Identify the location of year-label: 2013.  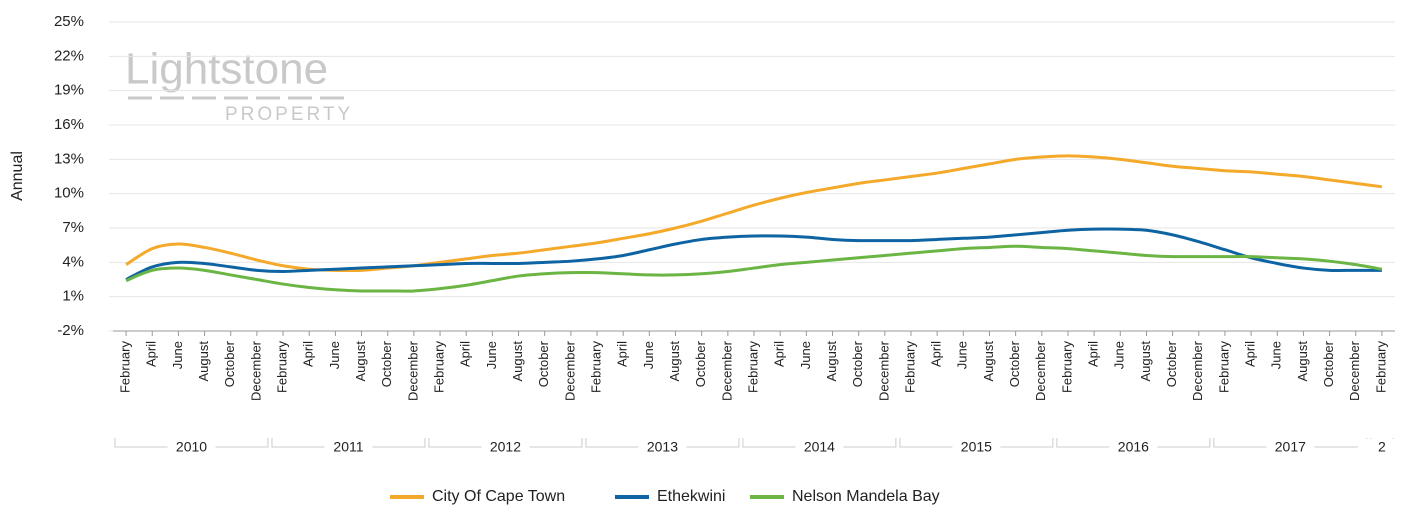
(662, 447).